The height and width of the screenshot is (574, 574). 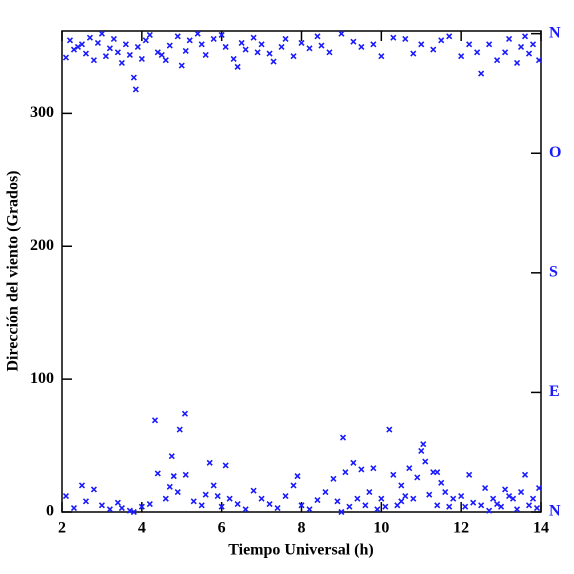 I want to click on y2-tick-label: O, so click(x=555, y=152).